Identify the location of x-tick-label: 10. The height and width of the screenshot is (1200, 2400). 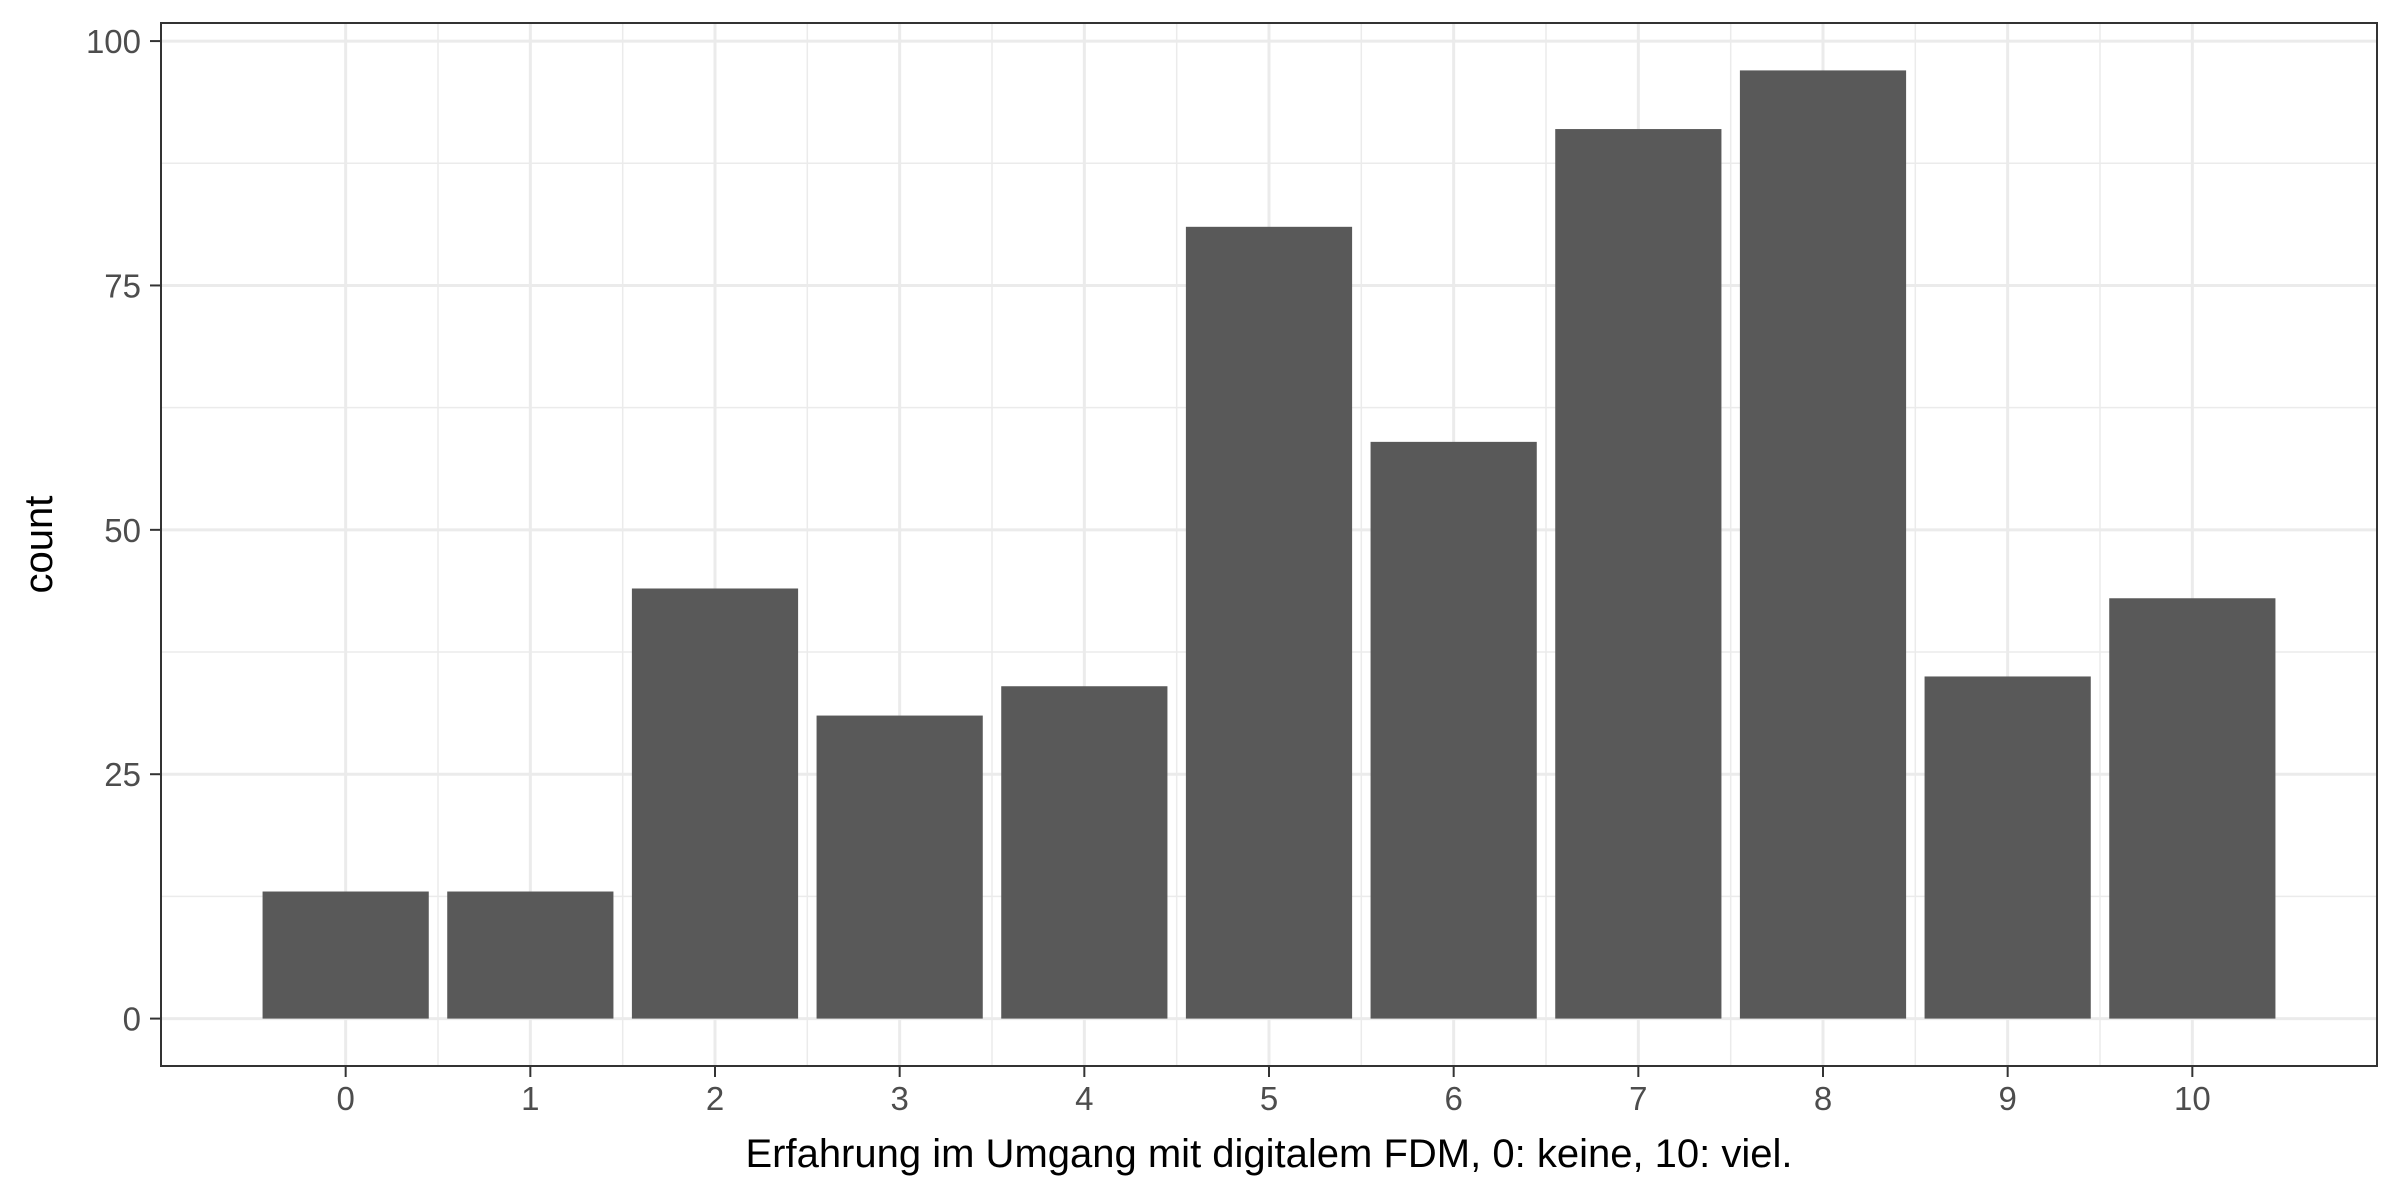
(2192, 1098).